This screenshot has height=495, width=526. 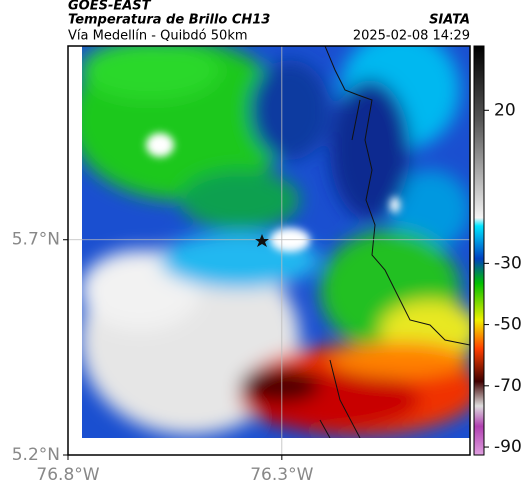 I want to click on colorbar-tick-label: -50, so click(x=508, y=325).